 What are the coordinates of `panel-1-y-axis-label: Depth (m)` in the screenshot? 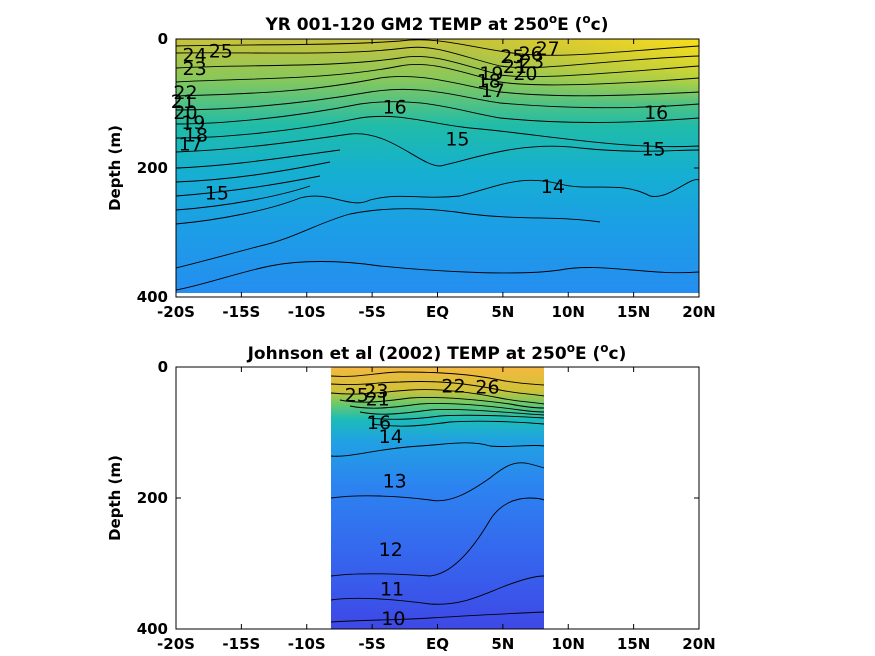 It's located at (115, 168).